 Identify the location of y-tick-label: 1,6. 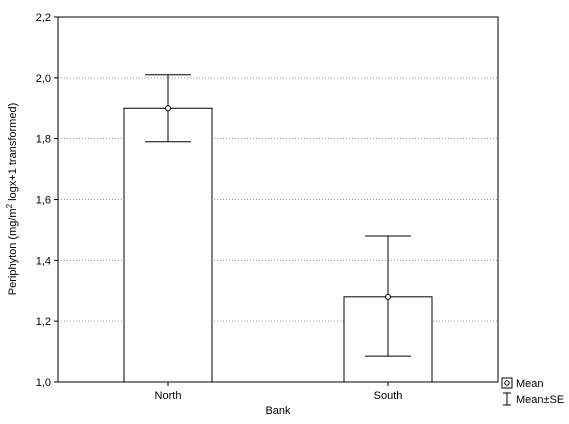
(43, 201).